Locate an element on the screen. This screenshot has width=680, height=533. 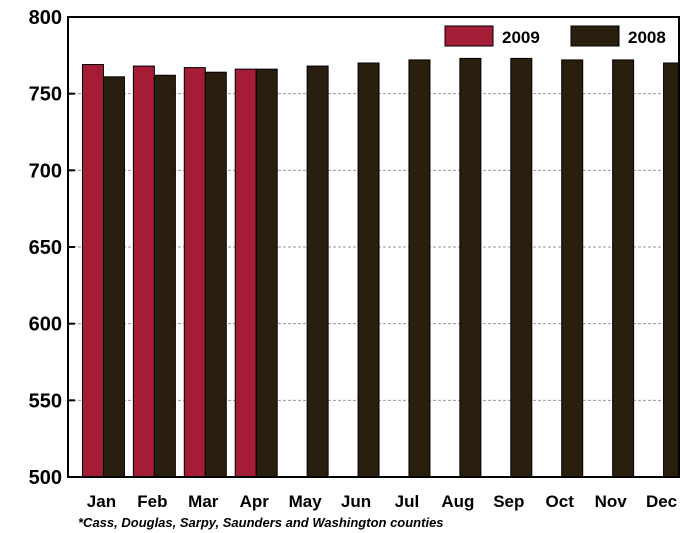
bar-2008-feb is located at coordinates (164, 276).